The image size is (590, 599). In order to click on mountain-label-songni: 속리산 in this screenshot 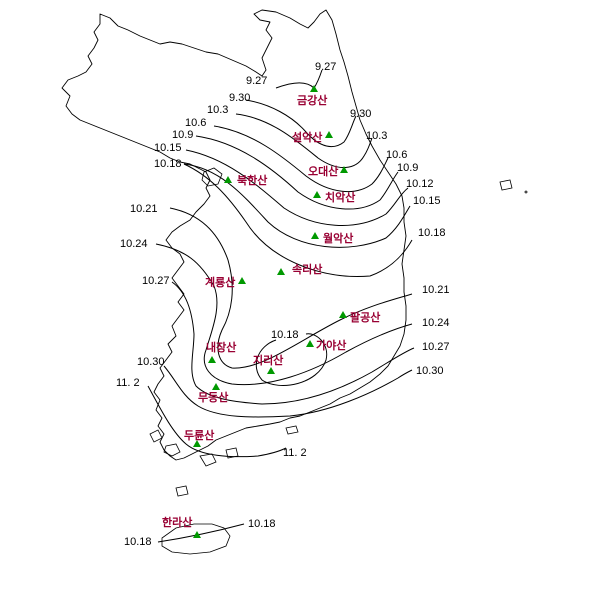, I will do `click(307, 269)`.